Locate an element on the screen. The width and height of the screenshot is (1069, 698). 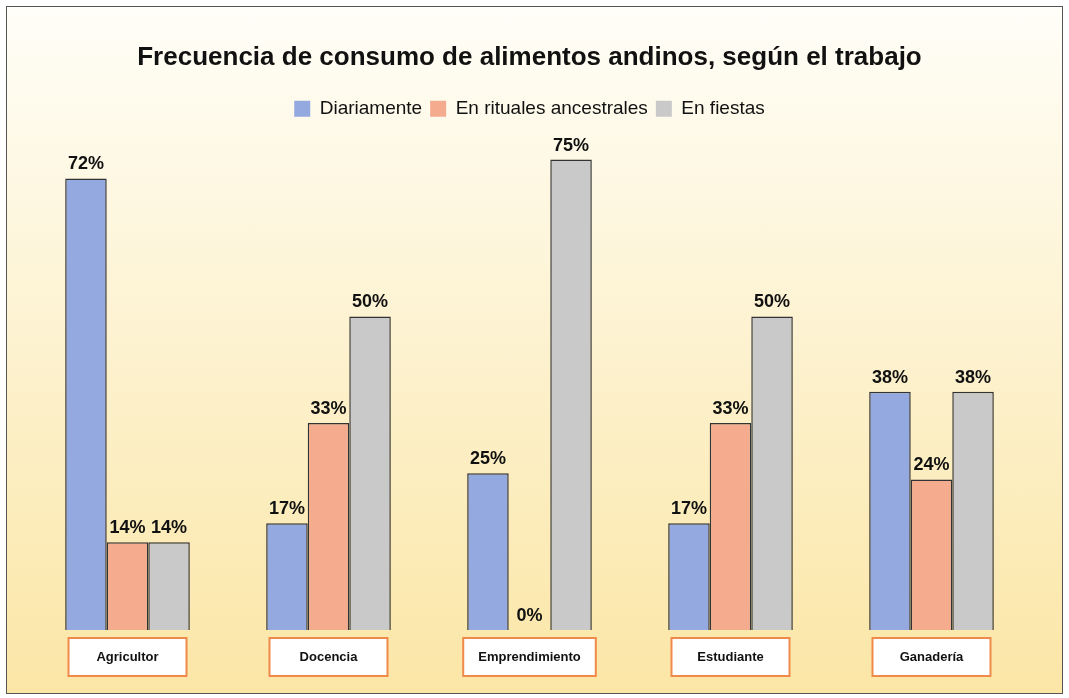
x-tick-label: Estudiante is located at coordinates (730, 656).